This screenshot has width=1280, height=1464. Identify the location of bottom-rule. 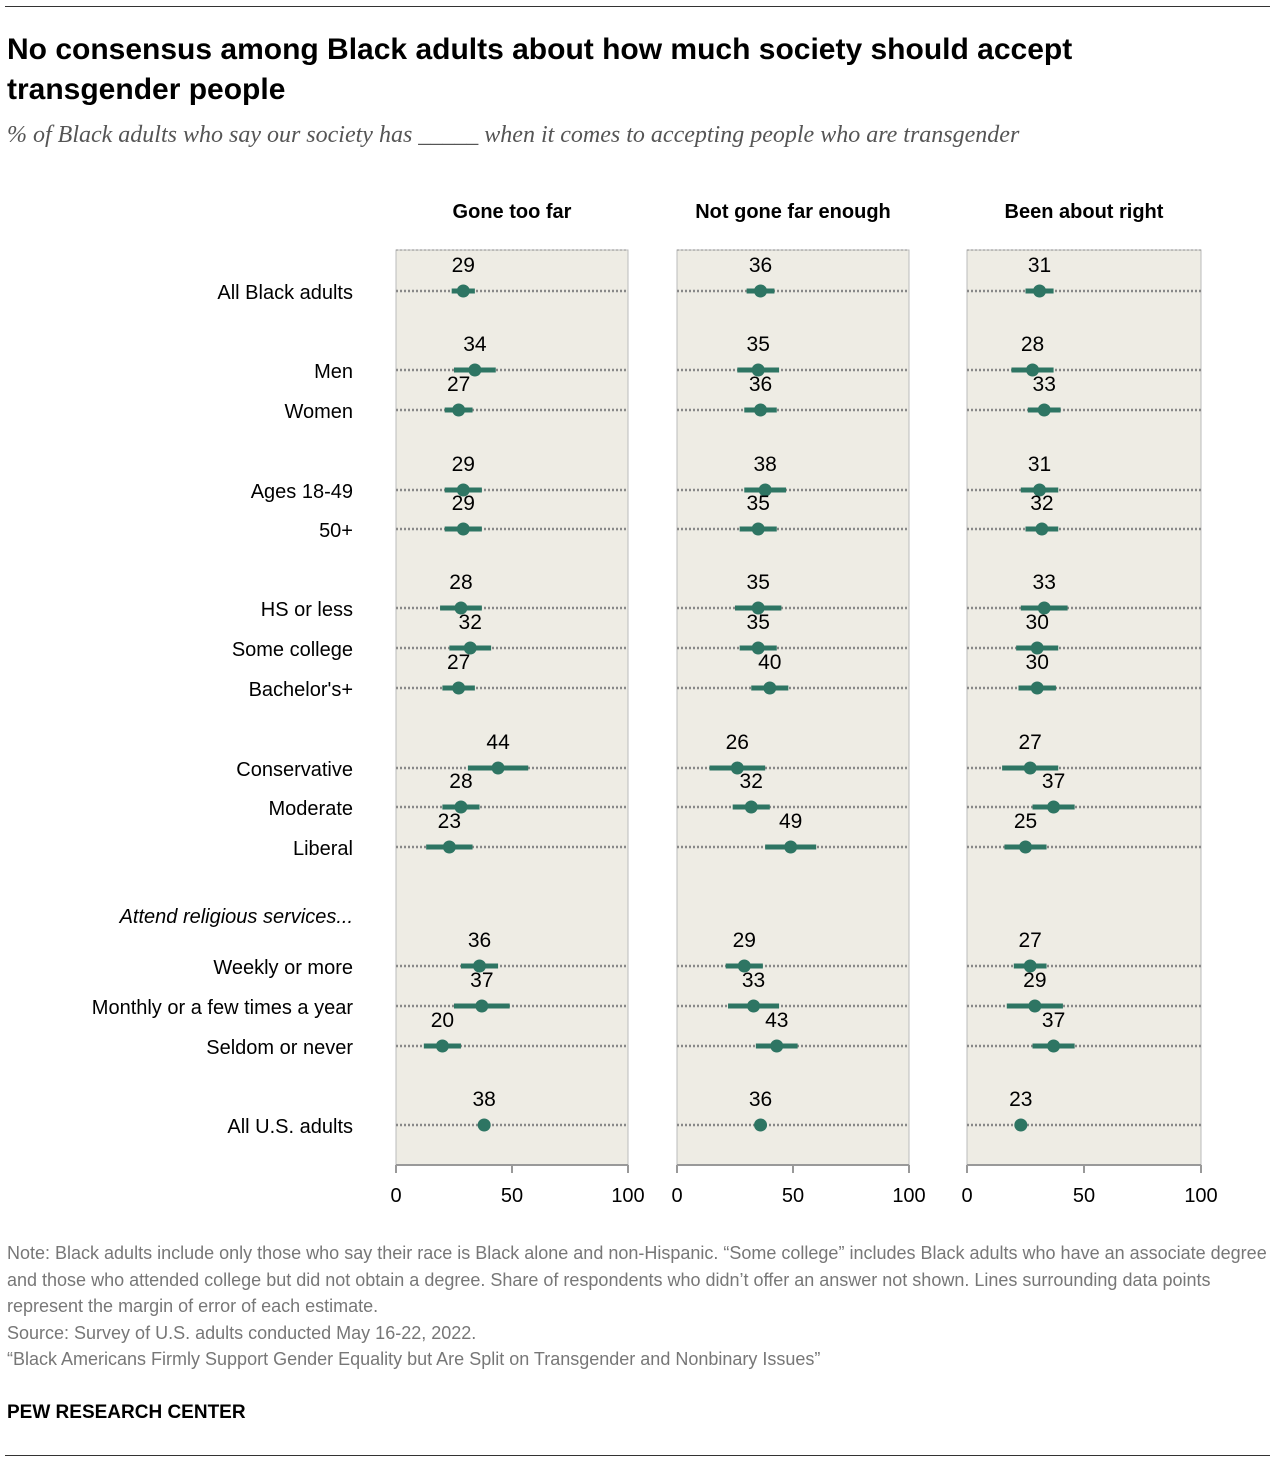
(637, 1455).